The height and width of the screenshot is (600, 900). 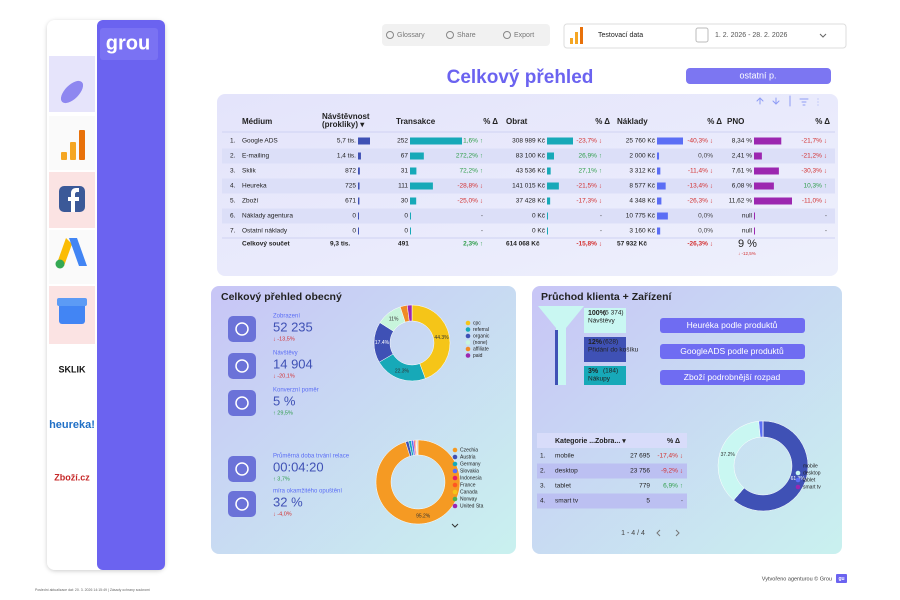 What do you see at coordinates (131, 295) in the screenshot?
I see `sidebar-panel` at bounding box center [131, 295].